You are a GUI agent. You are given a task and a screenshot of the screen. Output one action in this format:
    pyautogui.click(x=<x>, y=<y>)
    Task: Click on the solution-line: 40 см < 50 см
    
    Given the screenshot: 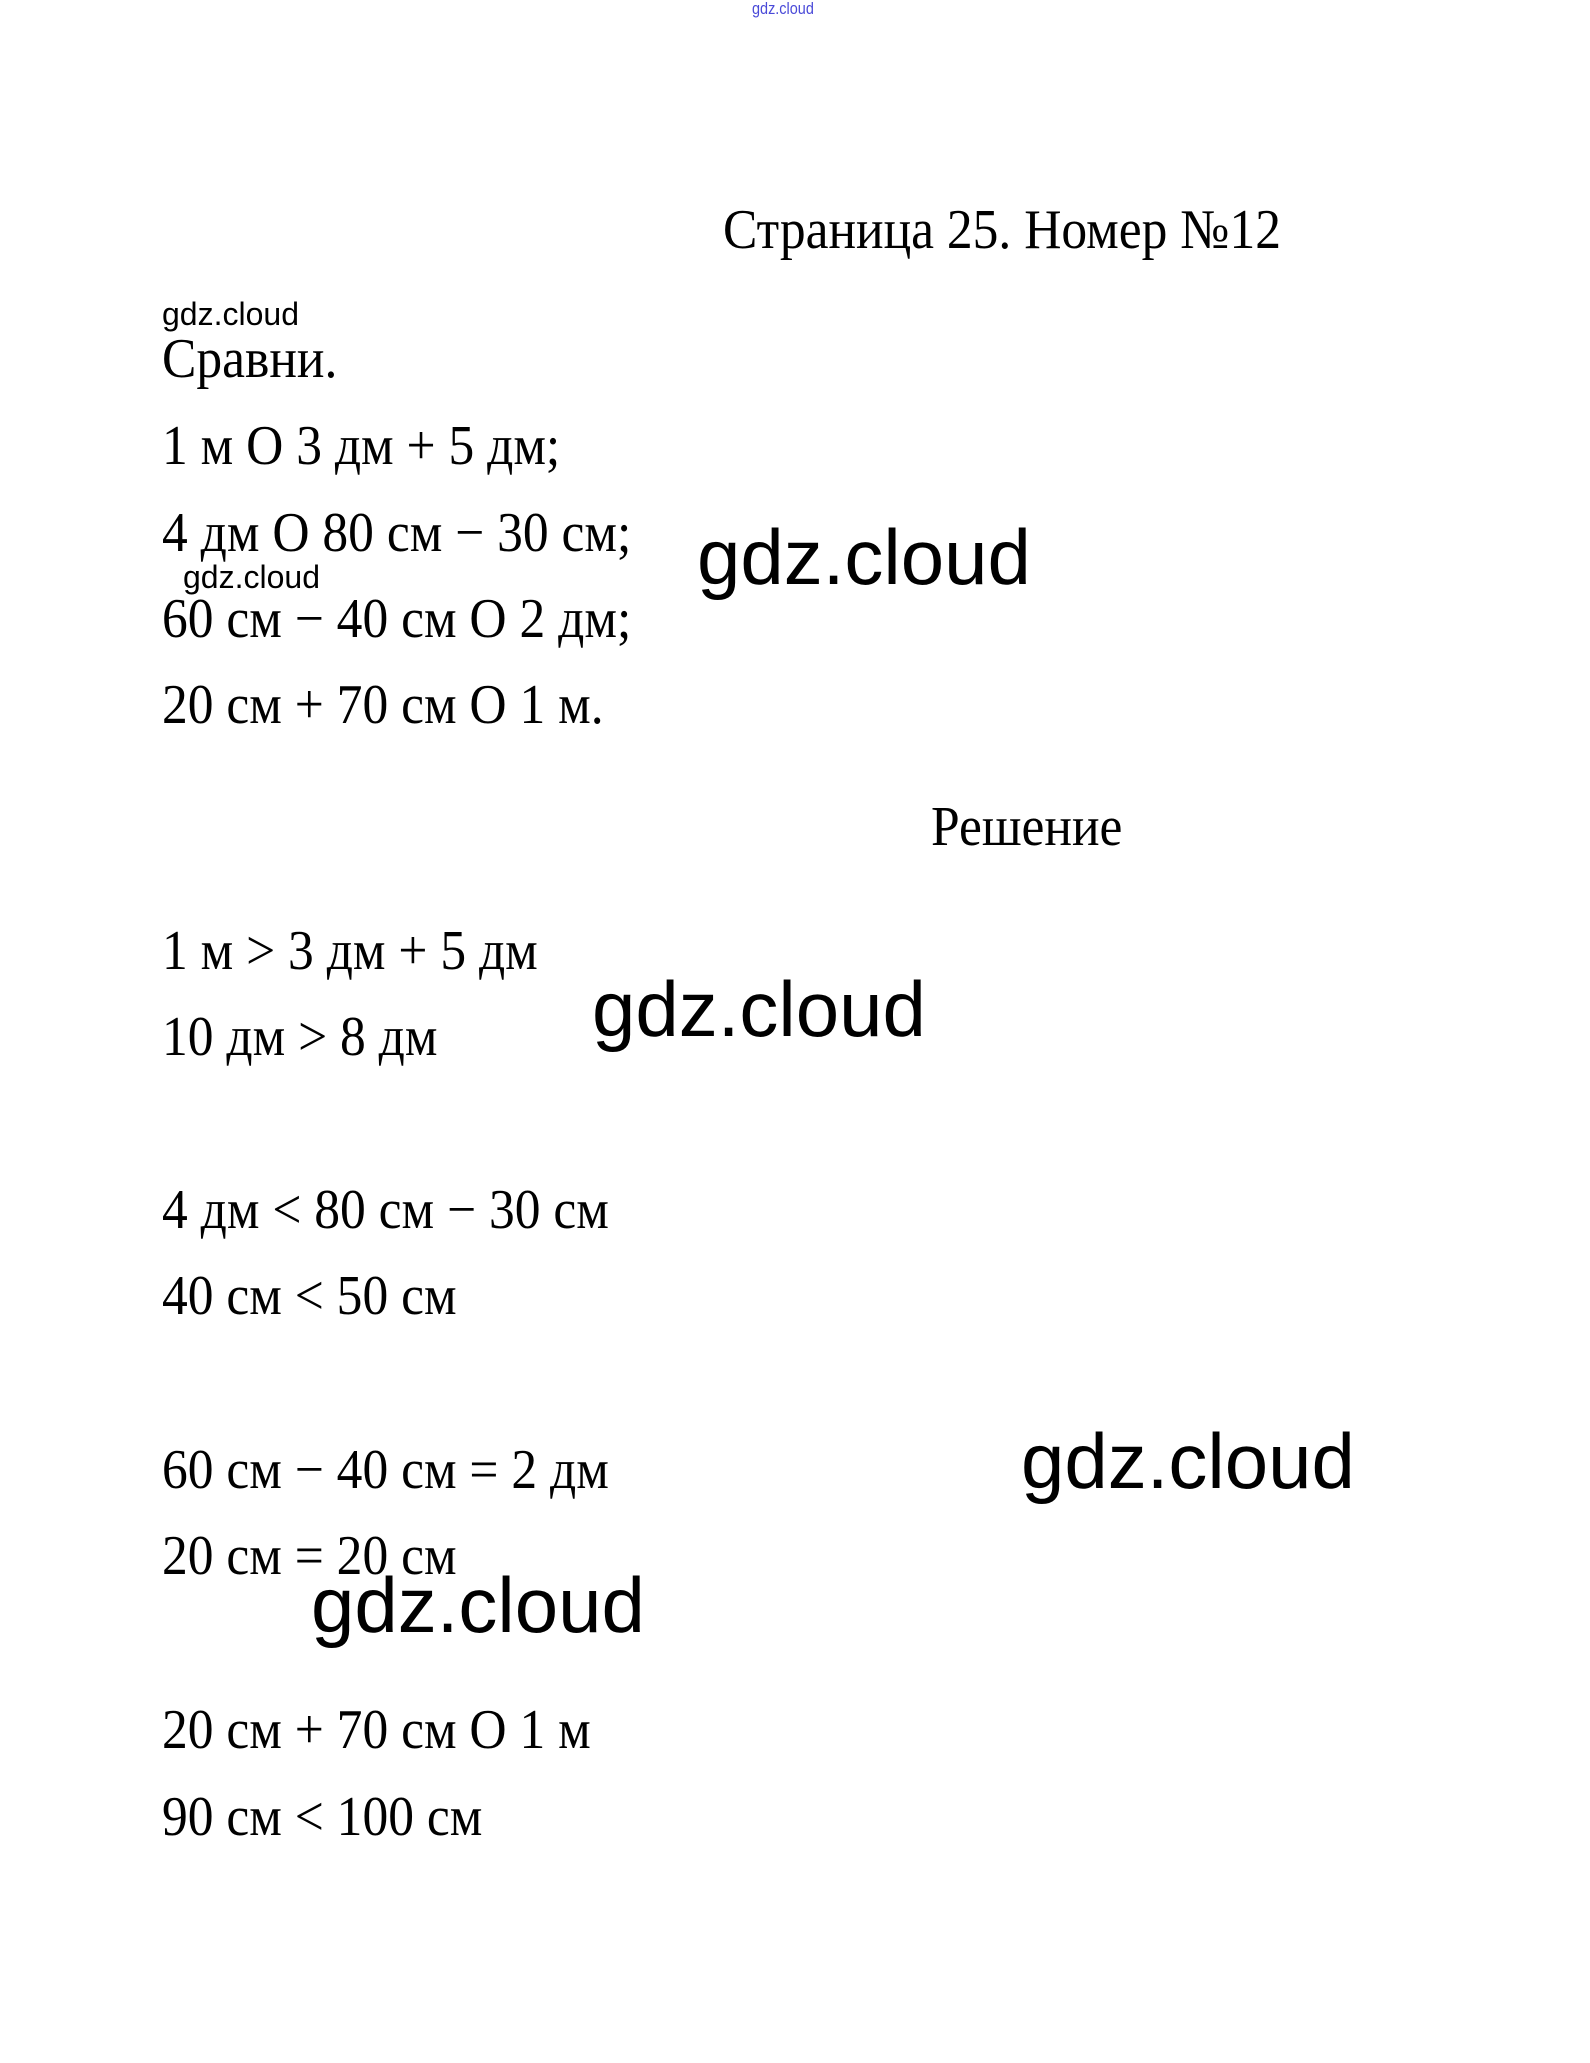 What is the action you would take?
    pyautogui.click(x=309, y=1296)
    